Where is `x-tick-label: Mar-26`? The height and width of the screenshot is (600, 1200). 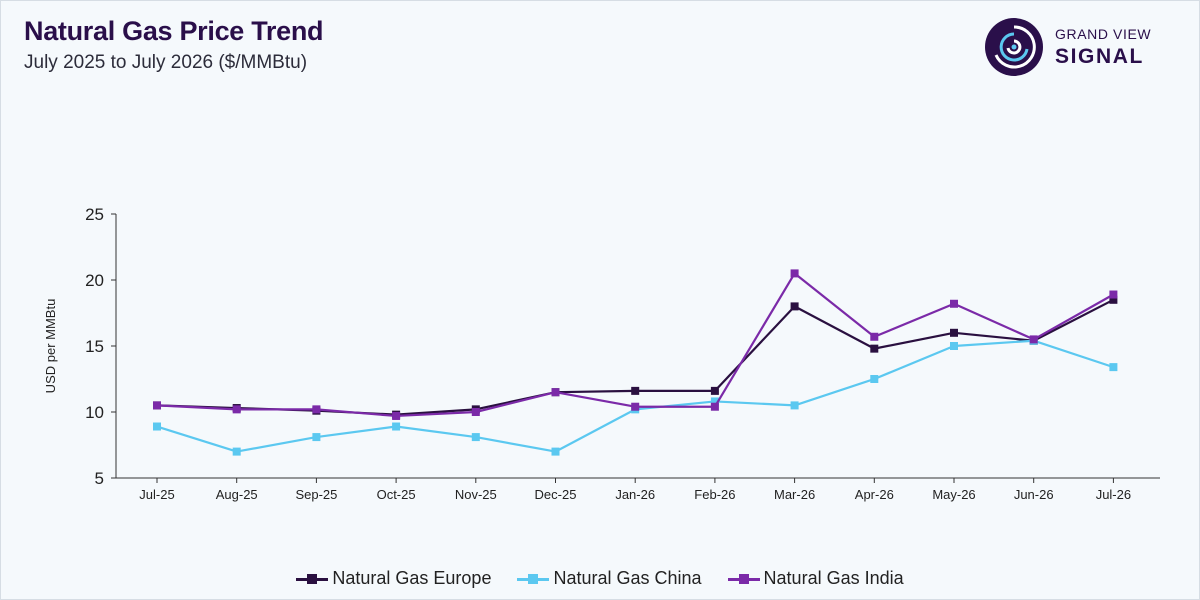
x-tick-label: Mar-26 is located at coordinates (794, 494).